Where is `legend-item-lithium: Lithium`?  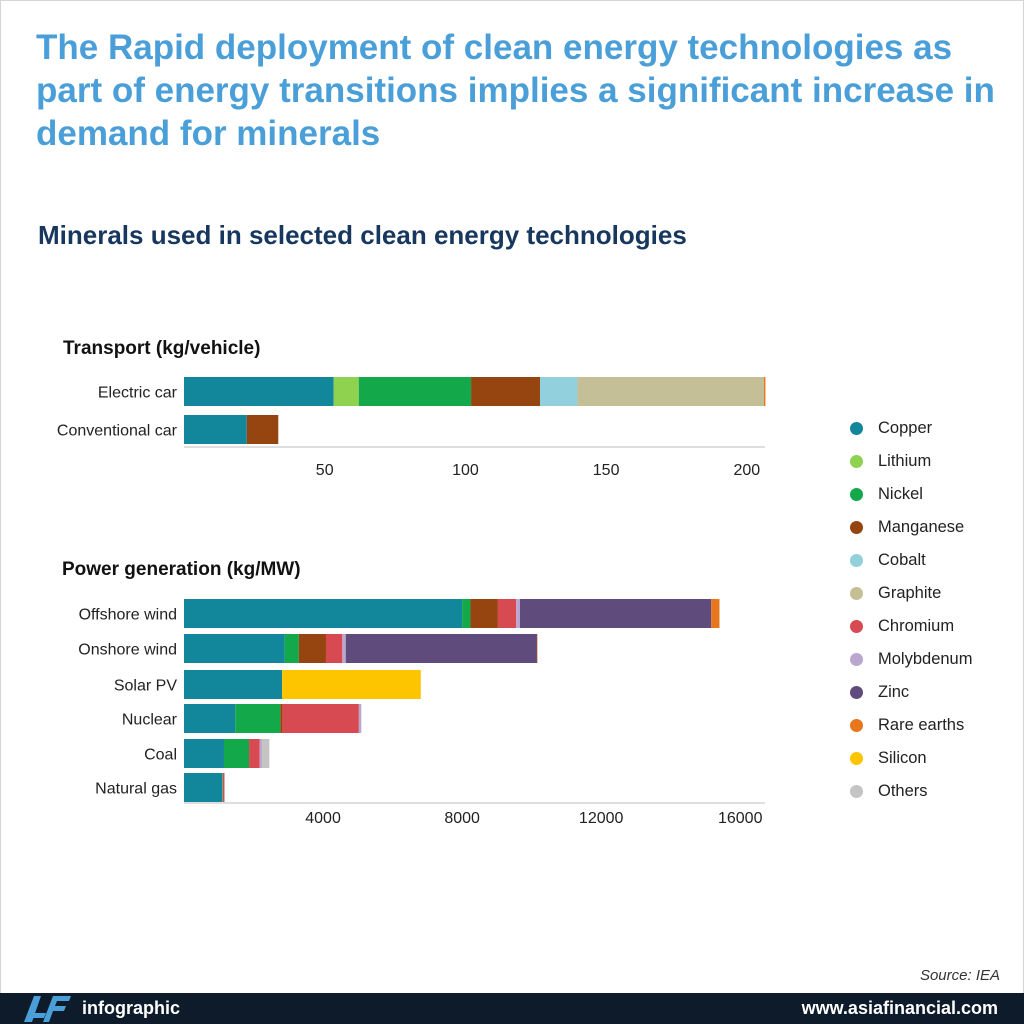
legend-item-lithium: Lithium is located at coordinates (911, 461).